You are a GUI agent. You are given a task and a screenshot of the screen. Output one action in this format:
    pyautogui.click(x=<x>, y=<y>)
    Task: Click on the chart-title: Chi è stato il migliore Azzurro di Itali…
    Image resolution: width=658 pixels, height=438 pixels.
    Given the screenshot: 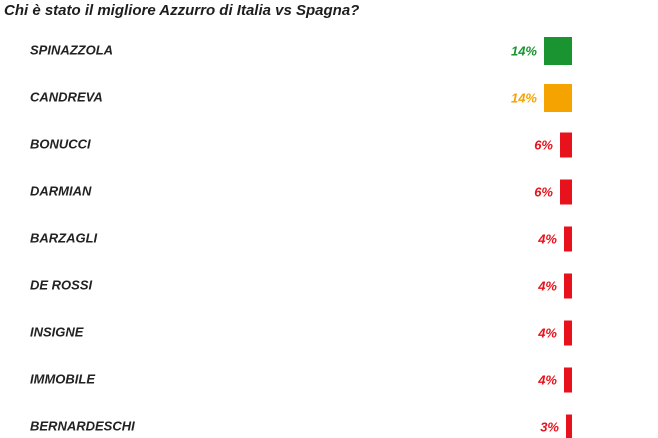 What is the action you would take?
    pyautogui.click(x=181, y=10)
    